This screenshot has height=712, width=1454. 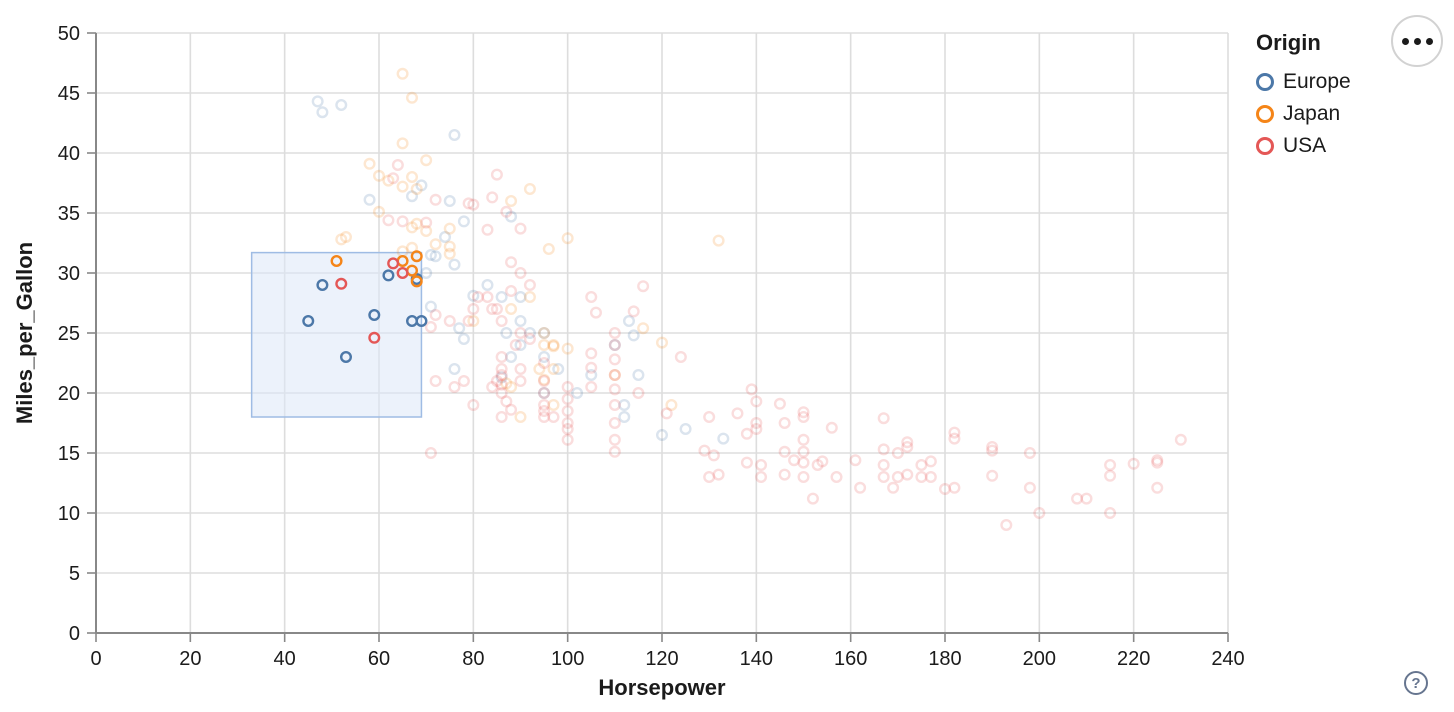 I want to click on brush-selection, so click(x=336, y=334).